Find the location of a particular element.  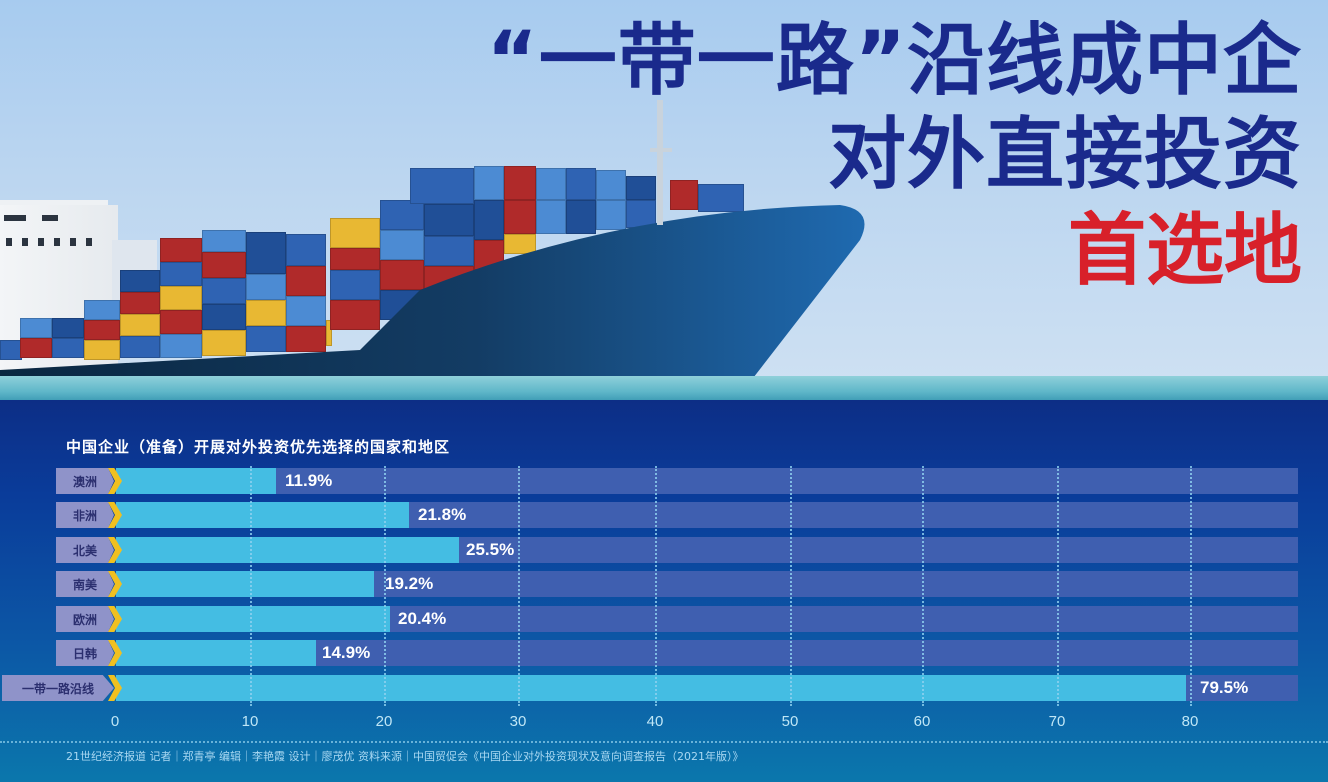

value-label: 21.8% is located at coordinates (442, 514).